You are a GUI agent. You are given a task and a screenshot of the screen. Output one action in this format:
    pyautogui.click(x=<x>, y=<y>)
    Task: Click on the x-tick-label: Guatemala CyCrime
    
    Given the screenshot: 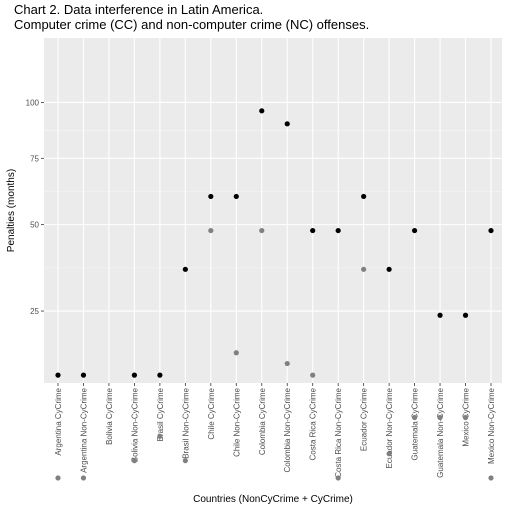 What is the action you would take?
    pyautogui.click(x=415, y=423)
    